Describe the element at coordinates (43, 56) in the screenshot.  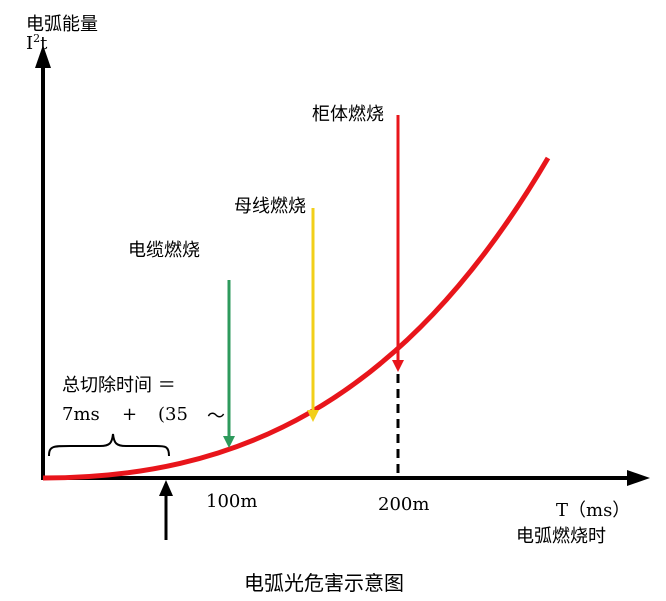
I see `y-axis-arrowhead` at that location.